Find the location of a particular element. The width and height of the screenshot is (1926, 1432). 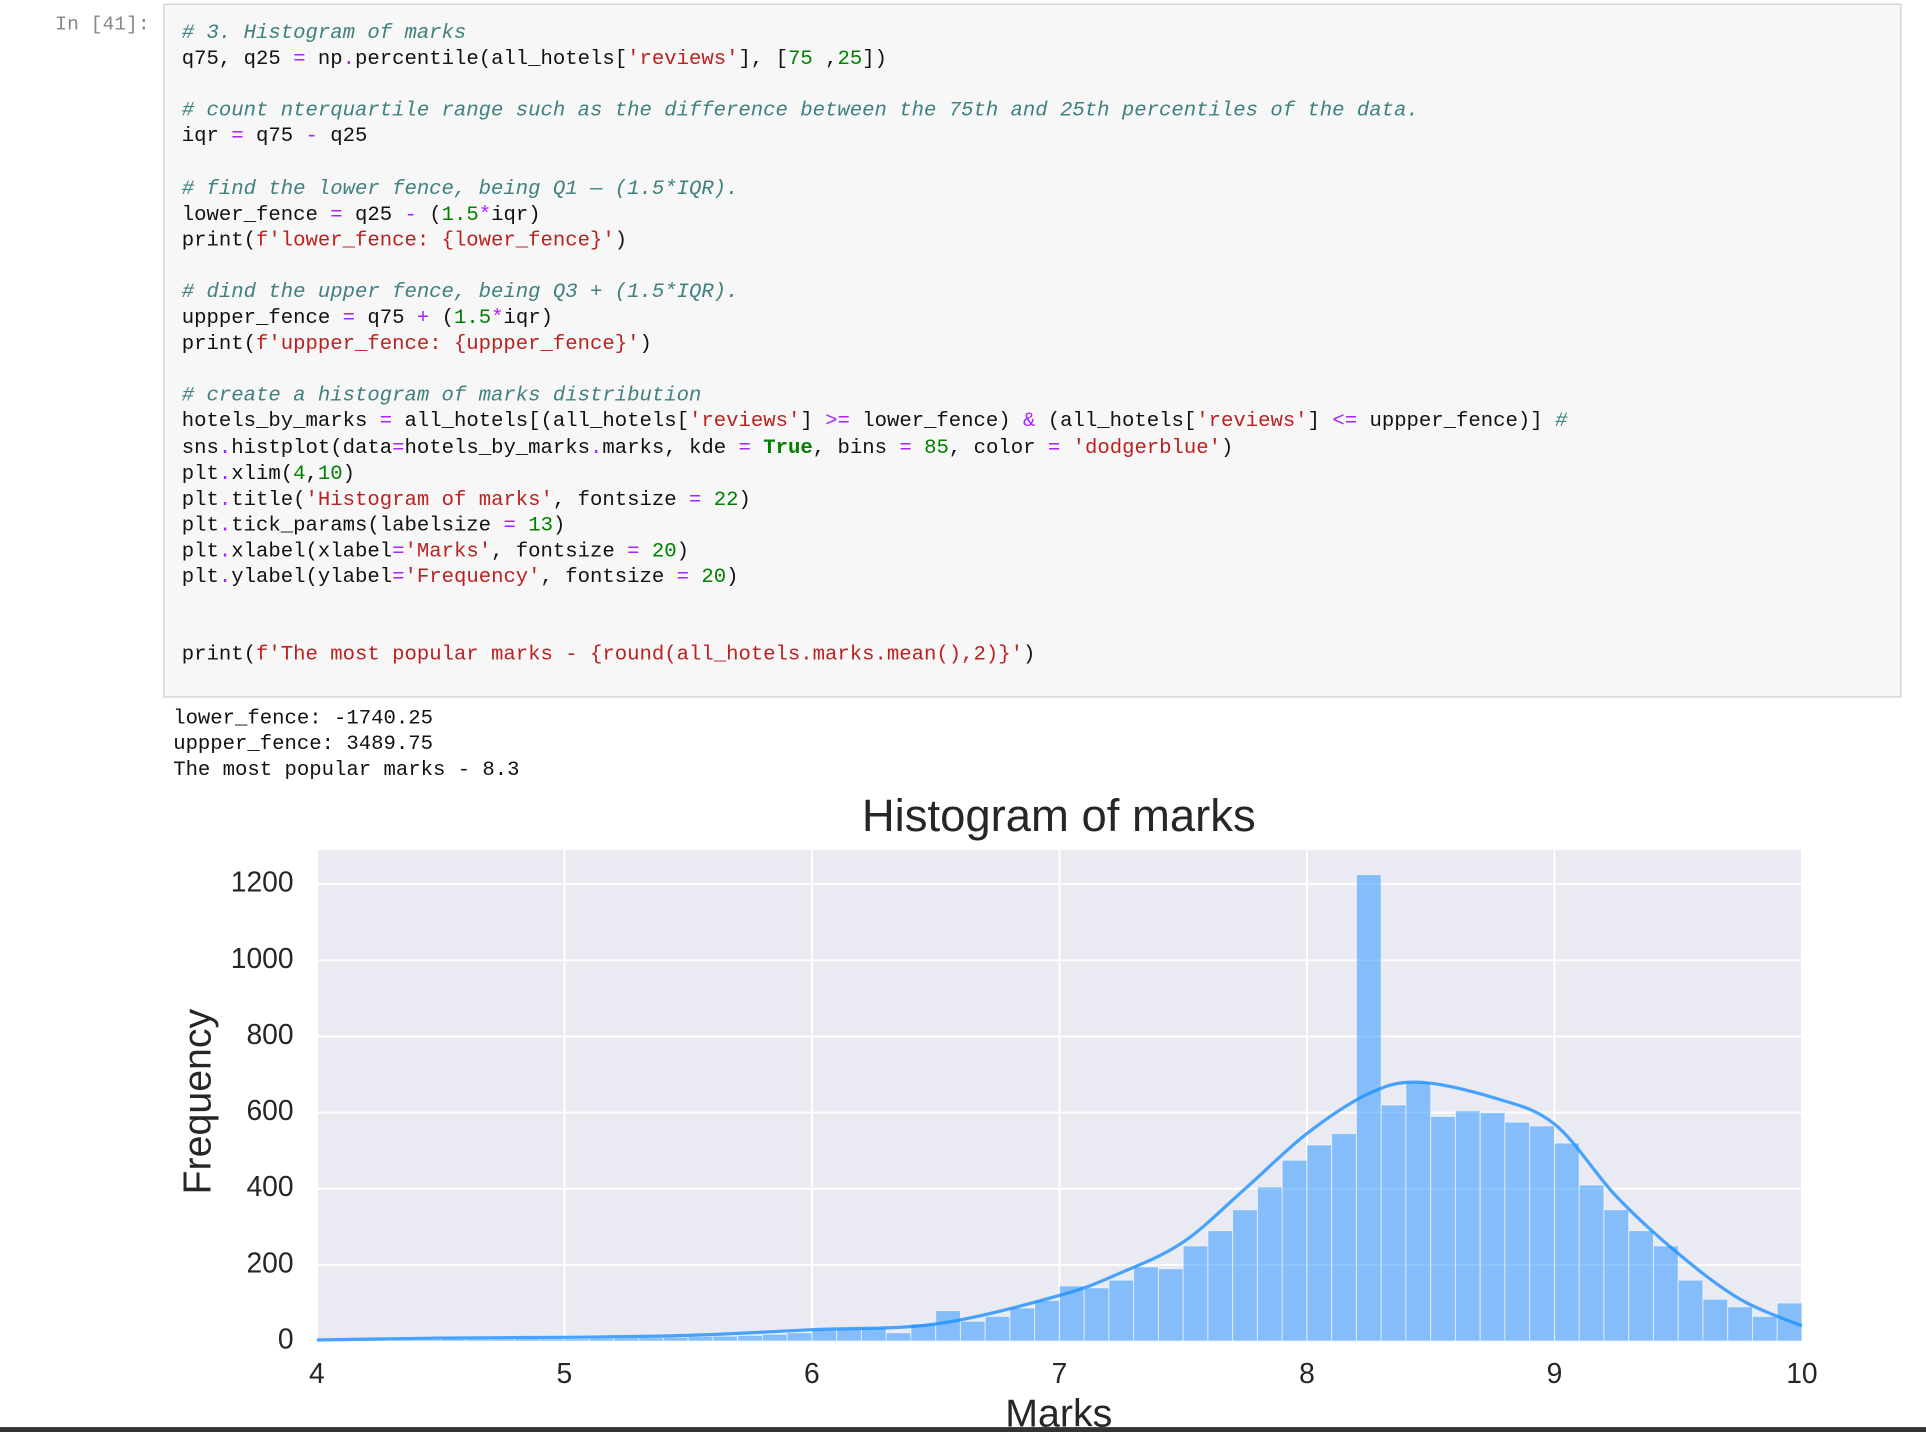

x-tick-label: 6 is located at coordinates (812, 1373).